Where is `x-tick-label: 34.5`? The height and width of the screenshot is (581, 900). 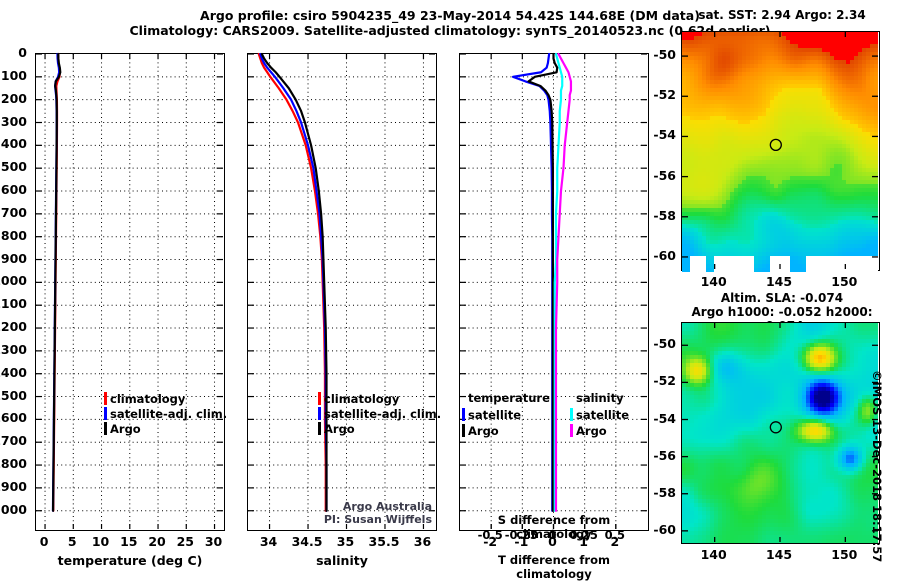 x-tick-label: 34.5 is located at coordinates (307, 541).